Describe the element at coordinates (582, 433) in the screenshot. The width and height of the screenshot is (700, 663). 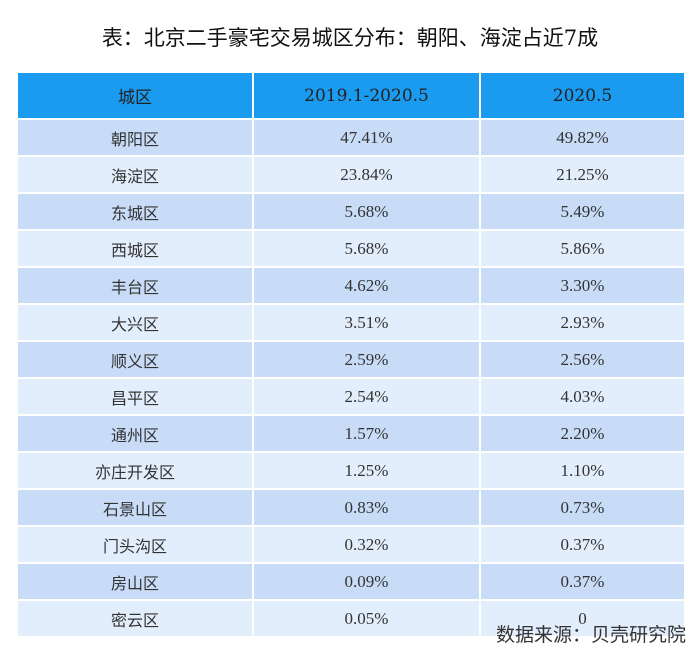
I see `share-month-cell: 2.20%` at that location.